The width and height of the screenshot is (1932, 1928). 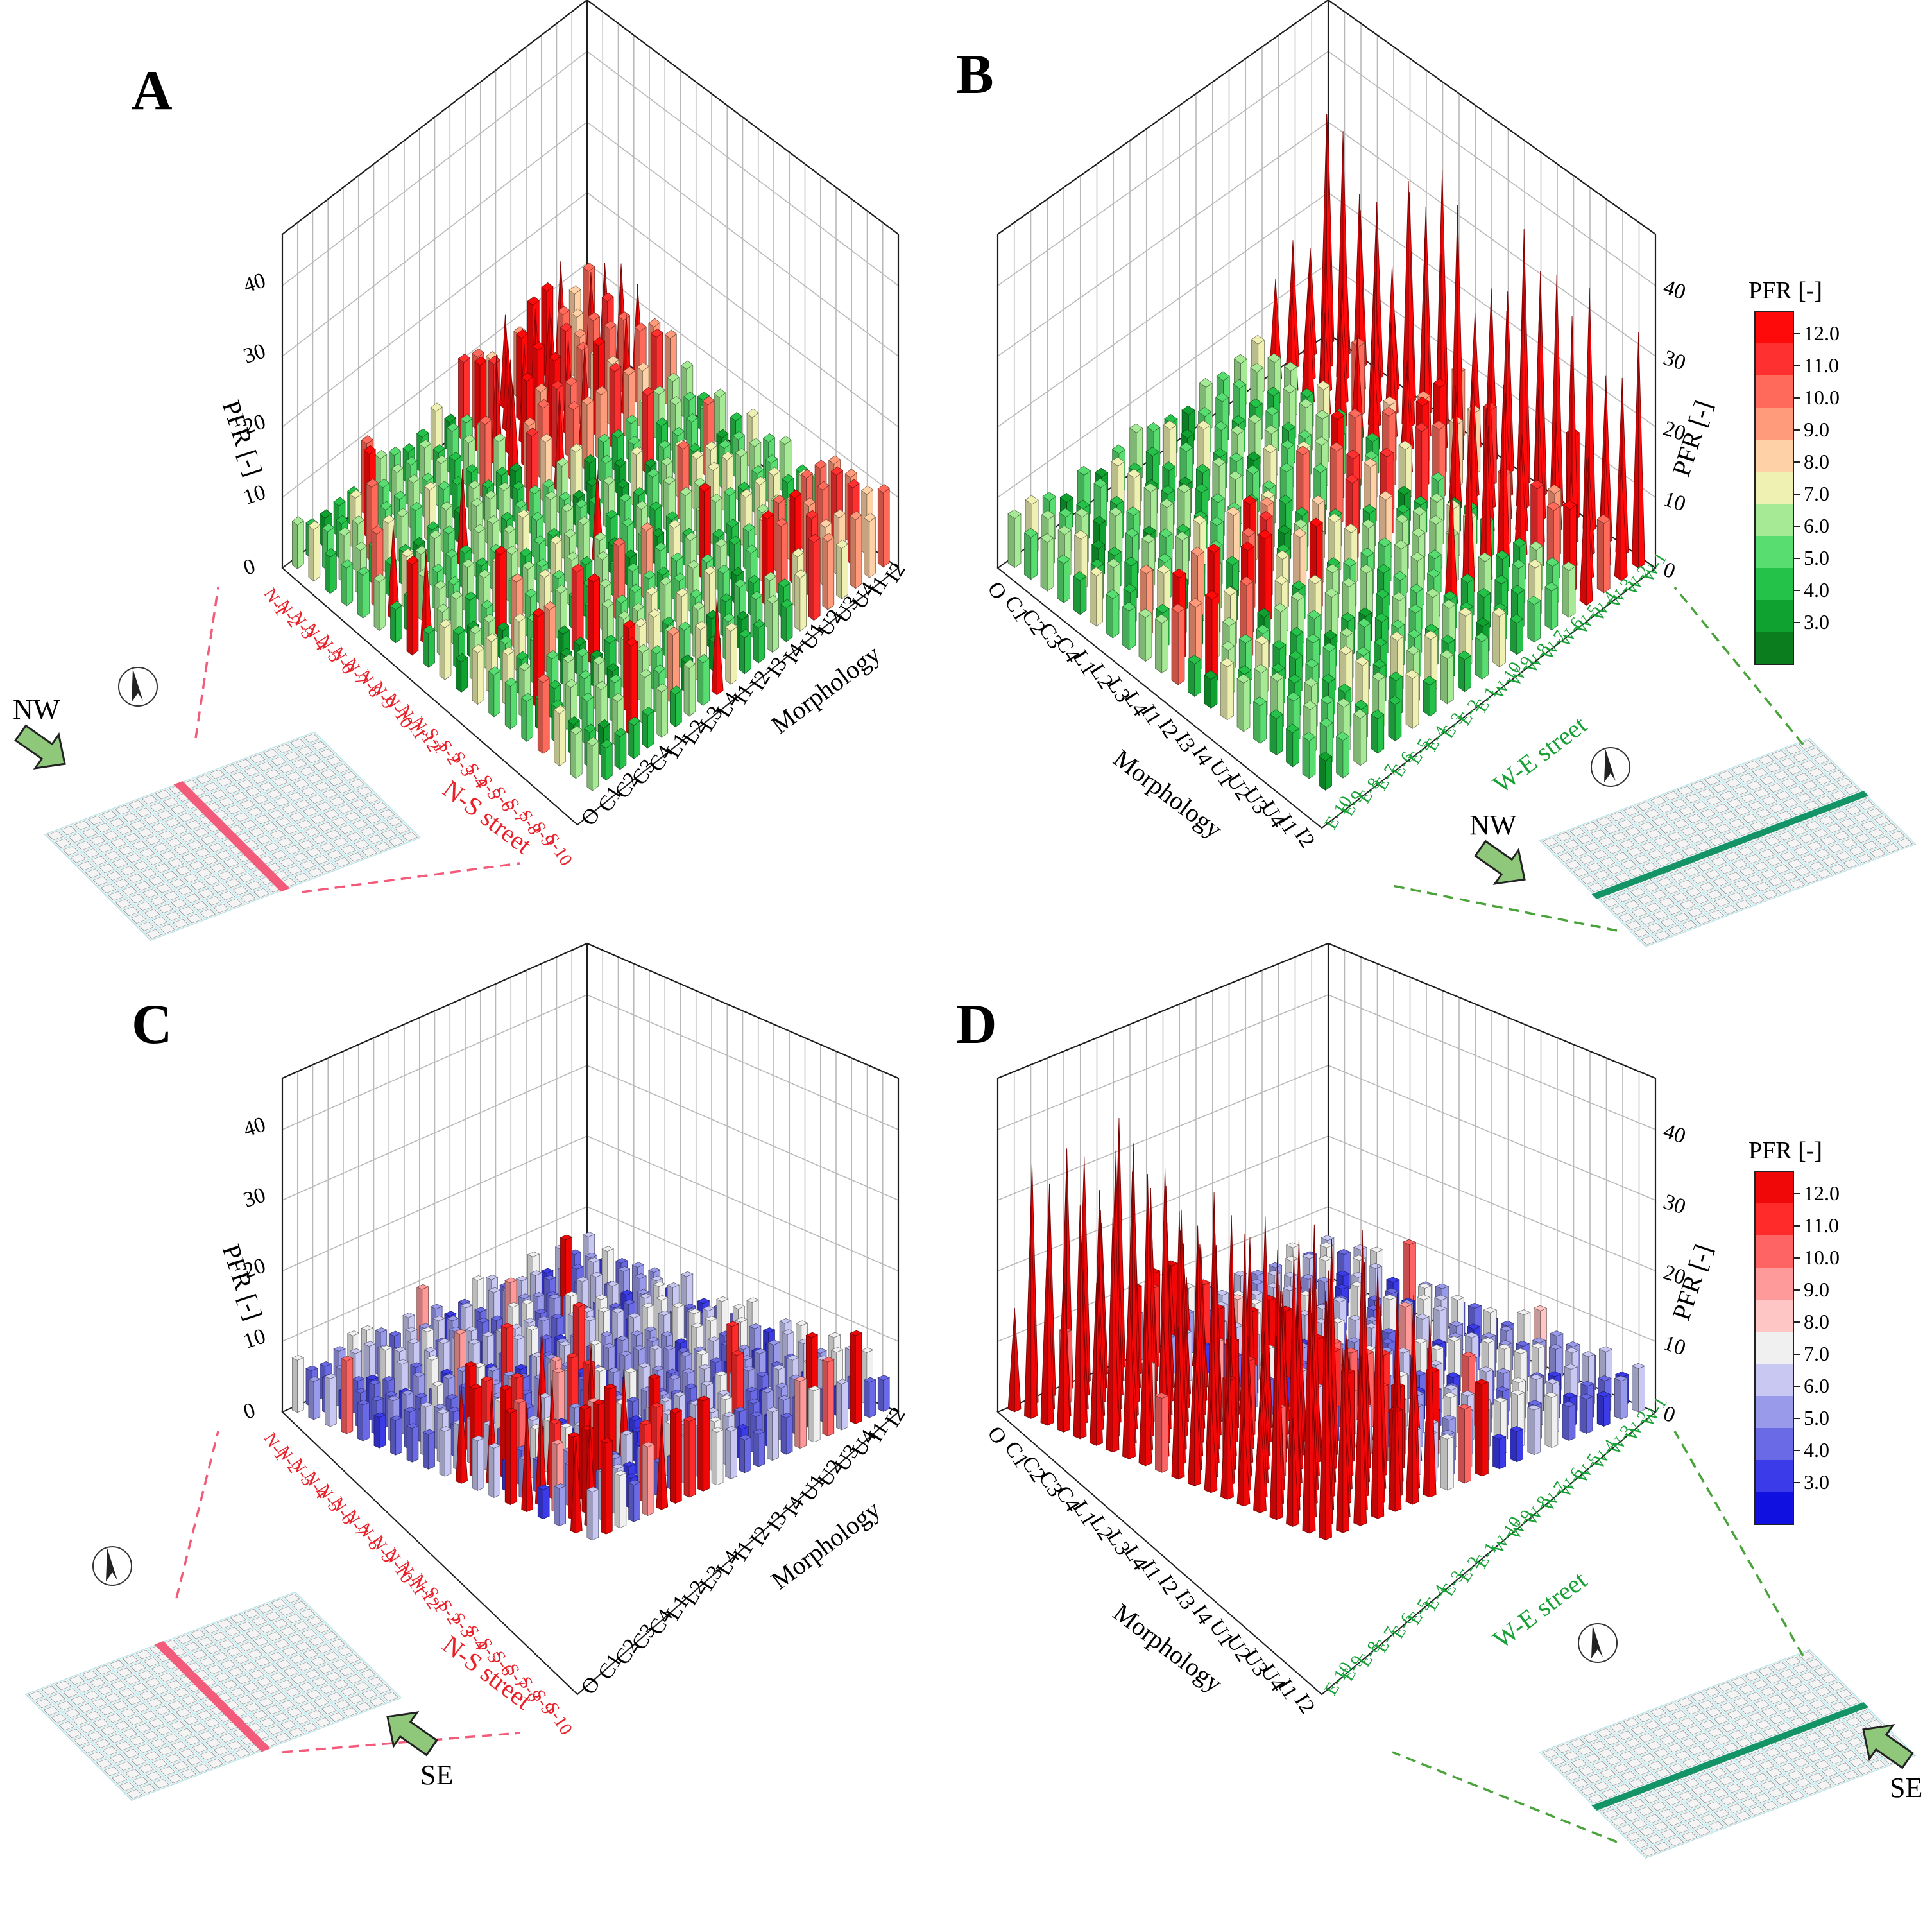 What do you see at coordinates (112, 1566) in the screenshot?
I see `compass-icon` at bounding box center [112, 1566].